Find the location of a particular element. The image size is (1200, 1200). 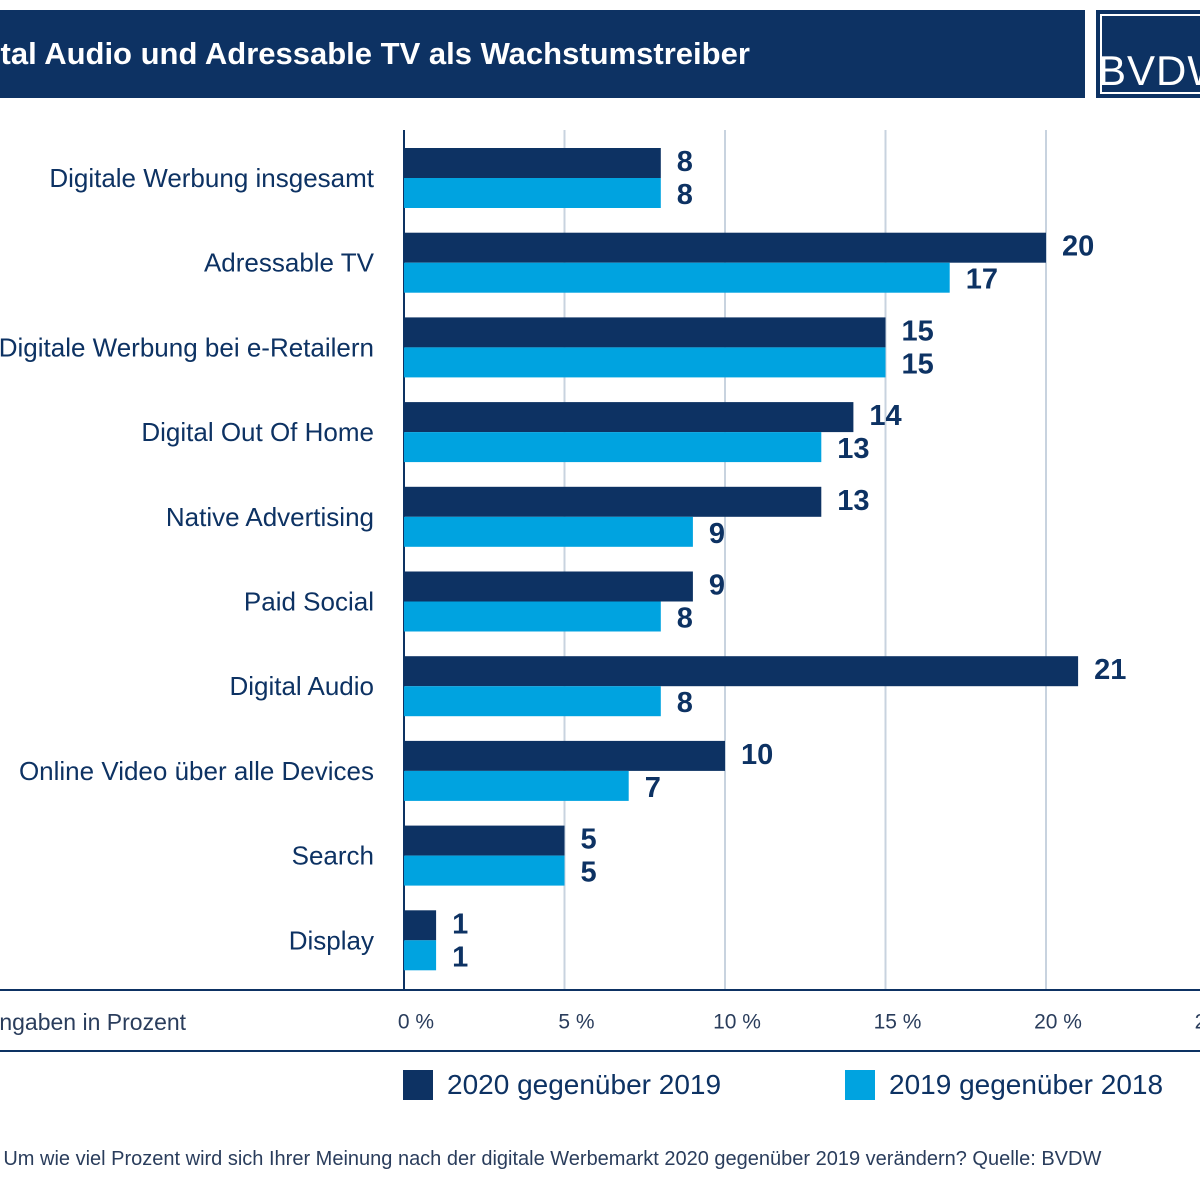

x-tick-label-20: 20 % is located at coordinates (1058, 1022).